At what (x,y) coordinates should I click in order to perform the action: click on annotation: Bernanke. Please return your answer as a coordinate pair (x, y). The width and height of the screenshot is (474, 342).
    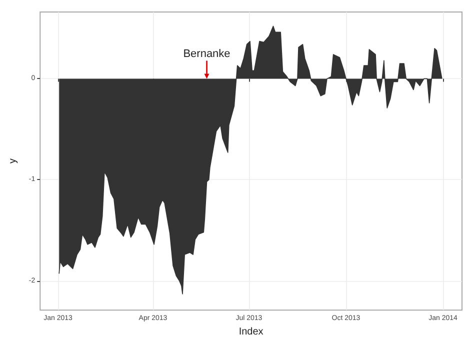
    Looking at the image, I should click on (206, 54).